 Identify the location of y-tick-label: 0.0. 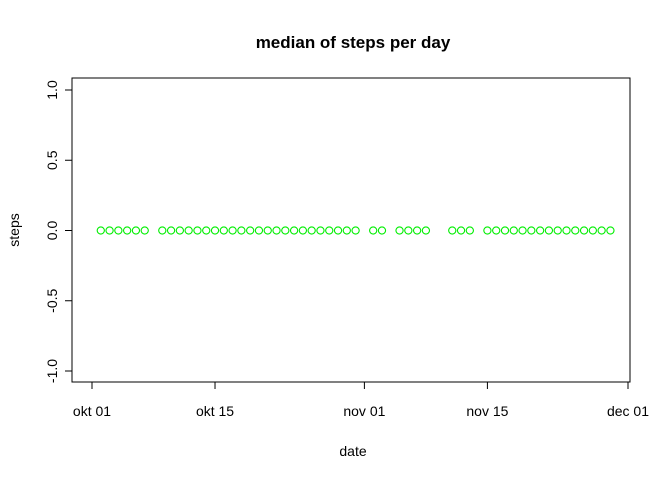
(52, 231).